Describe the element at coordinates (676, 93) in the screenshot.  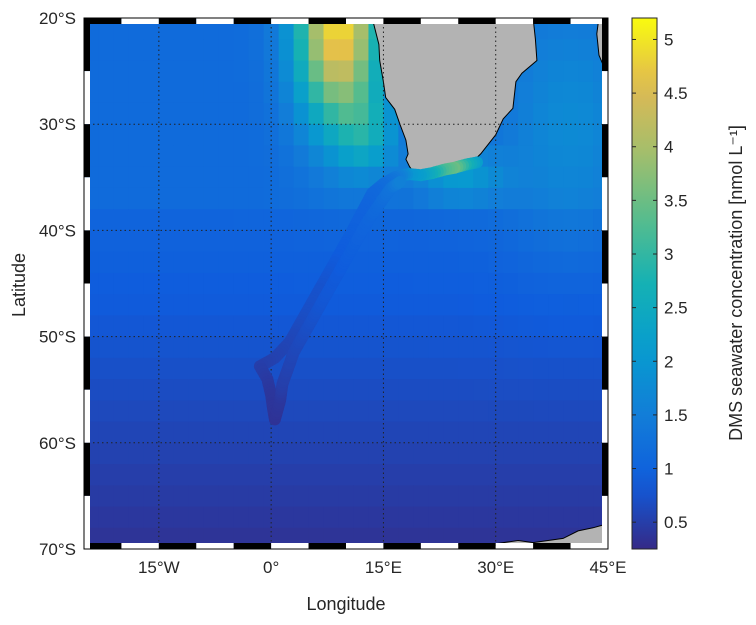
I see `colorbar-tick-label: 4.5` at that location.